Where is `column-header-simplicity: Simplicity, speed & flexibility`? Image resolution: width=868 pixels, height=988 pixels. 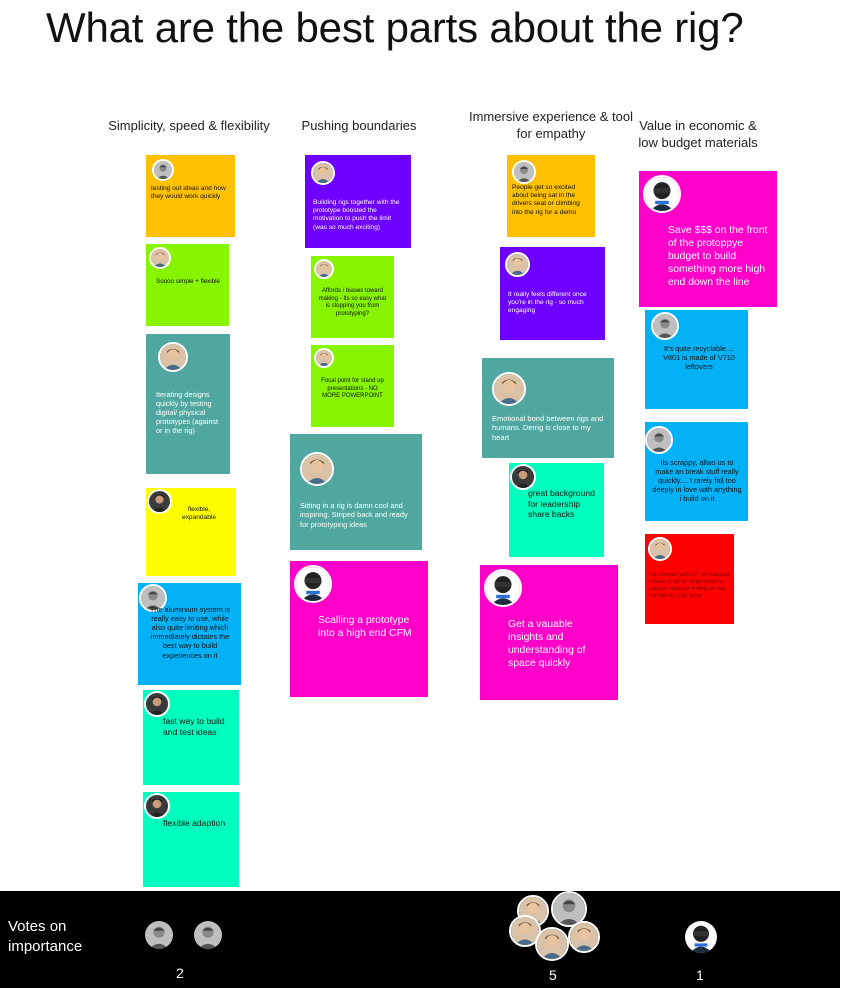
column-header-simplicity: Simplicity, speed & flexibility is located at coordinates (189, 125).